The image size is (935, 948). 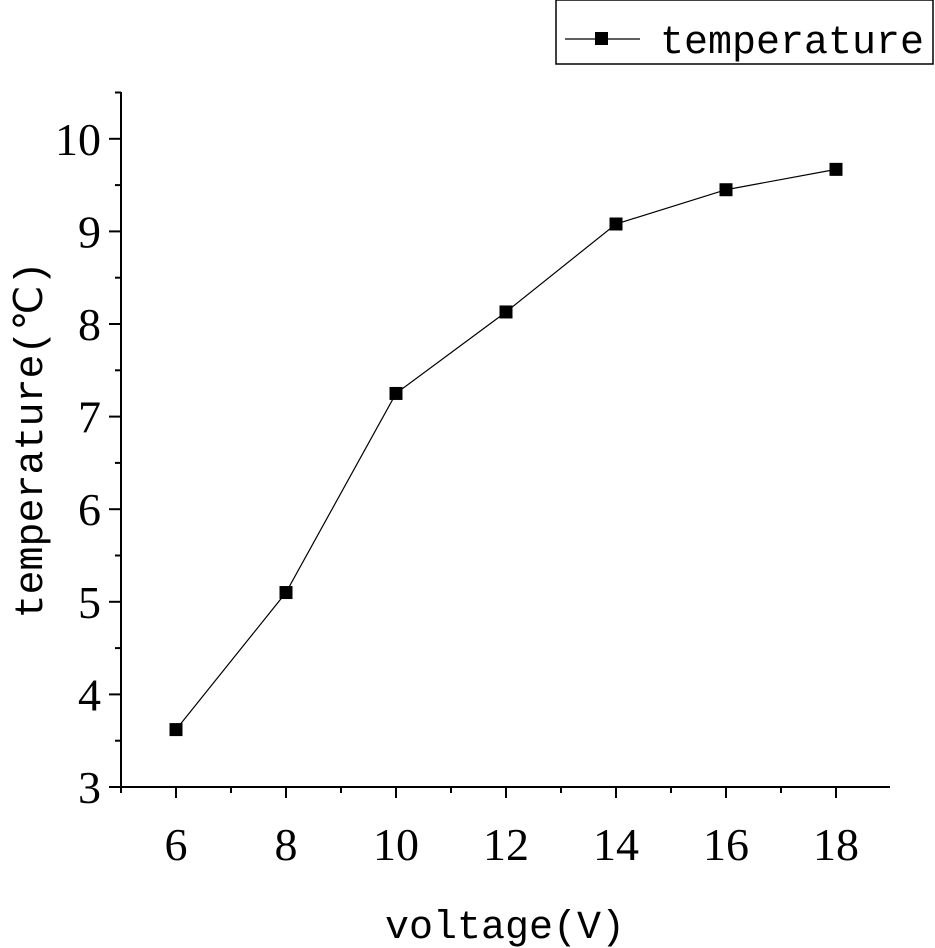 What do you see at coordinates (89, 417) in the screenshot?
I see `y-tick-label: 7` at bounding box center [89, 417].